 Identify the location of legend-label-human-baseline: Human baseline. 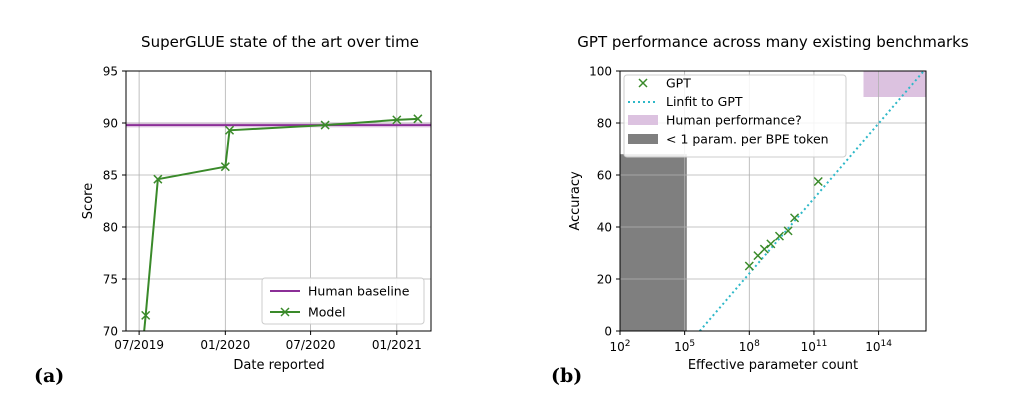
(359, 291).